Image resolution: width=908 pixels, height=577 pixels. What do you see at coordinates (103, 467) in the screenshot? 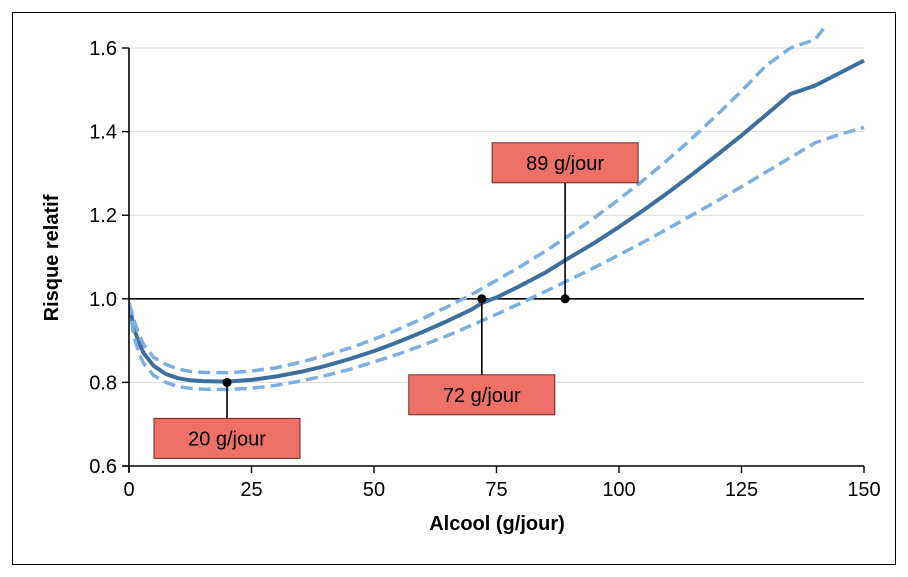
I see `y-tick-label: 0.6` at bounding box center [103, 467].